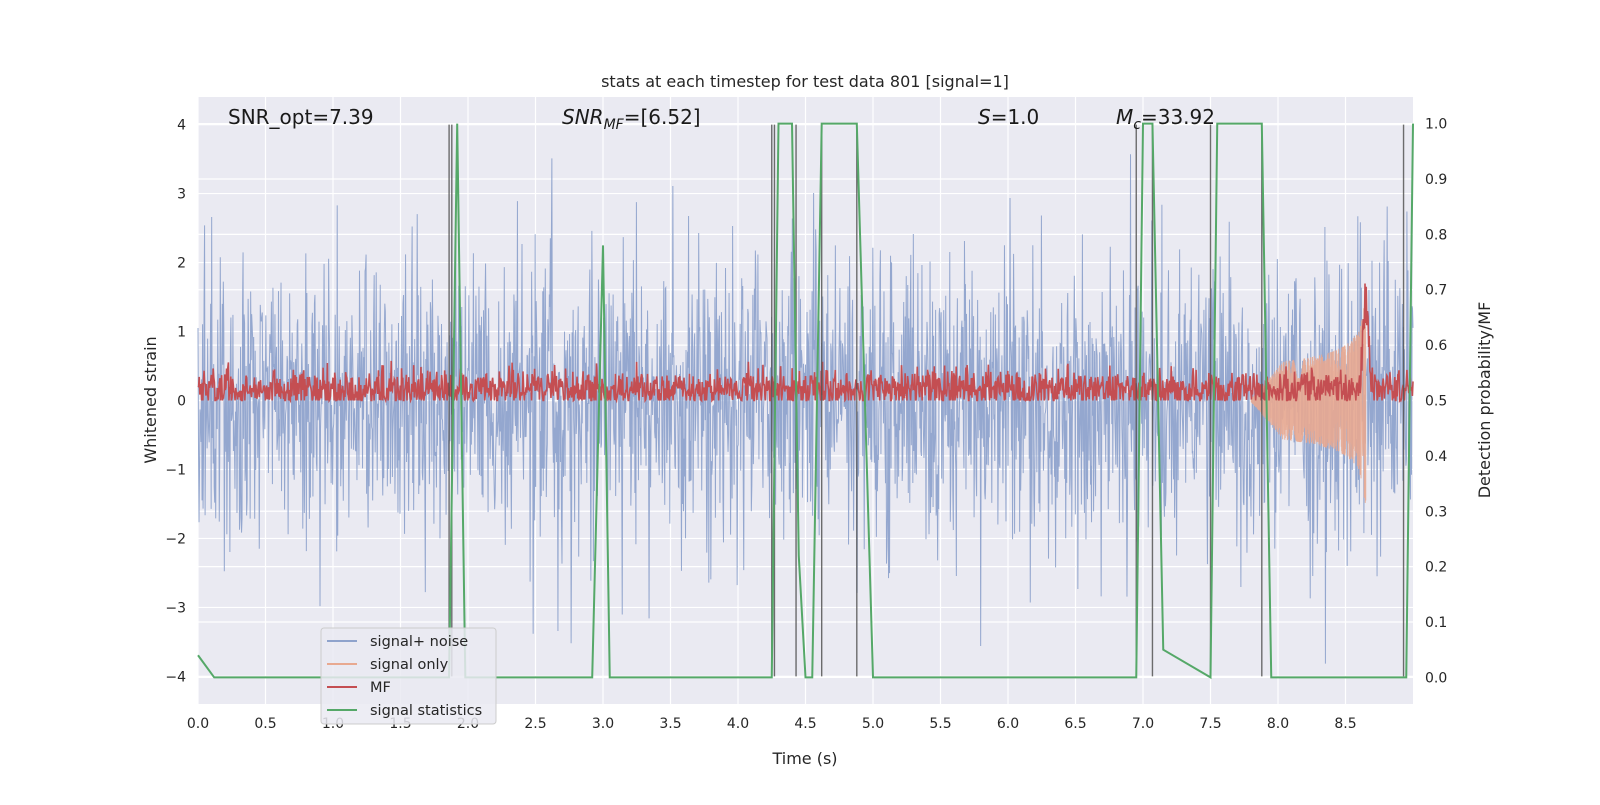 This screenshot has height=805, width=1600. I want to click on x-tick-3.0: 3.0, so click(603, 724).